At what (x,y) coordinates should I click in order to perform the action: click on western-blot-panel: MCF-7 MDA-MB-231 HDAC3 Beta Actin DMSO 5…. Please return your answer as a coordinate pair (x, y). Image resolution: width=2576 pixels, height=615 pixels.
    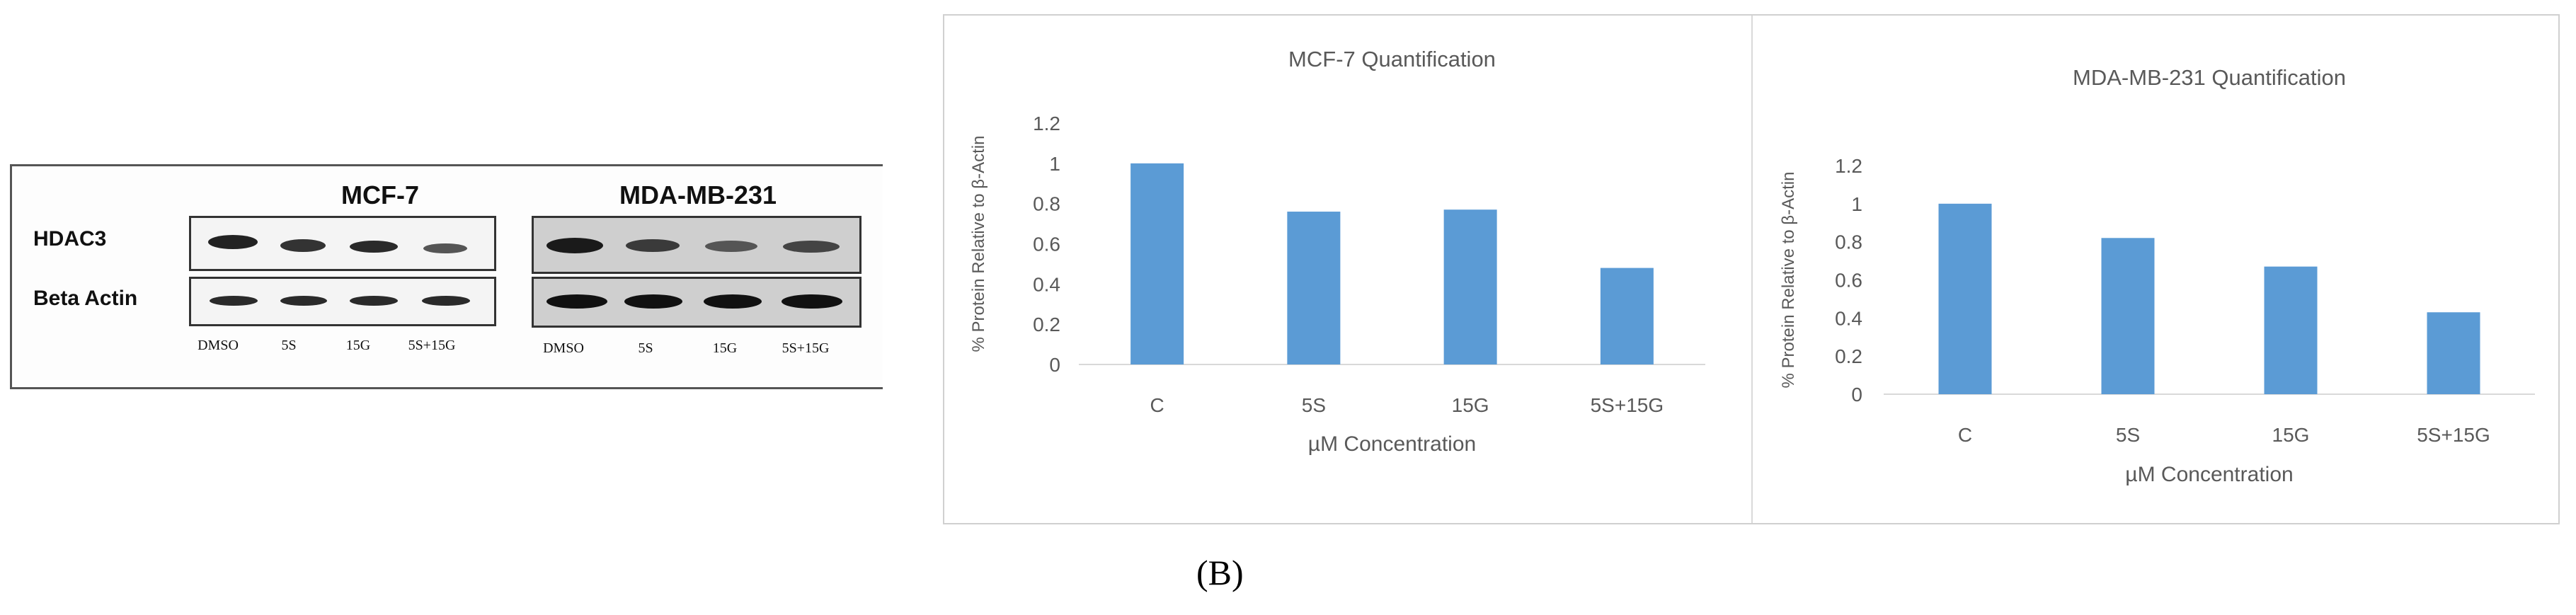
    Looking at the image, I should click on (446, 276).